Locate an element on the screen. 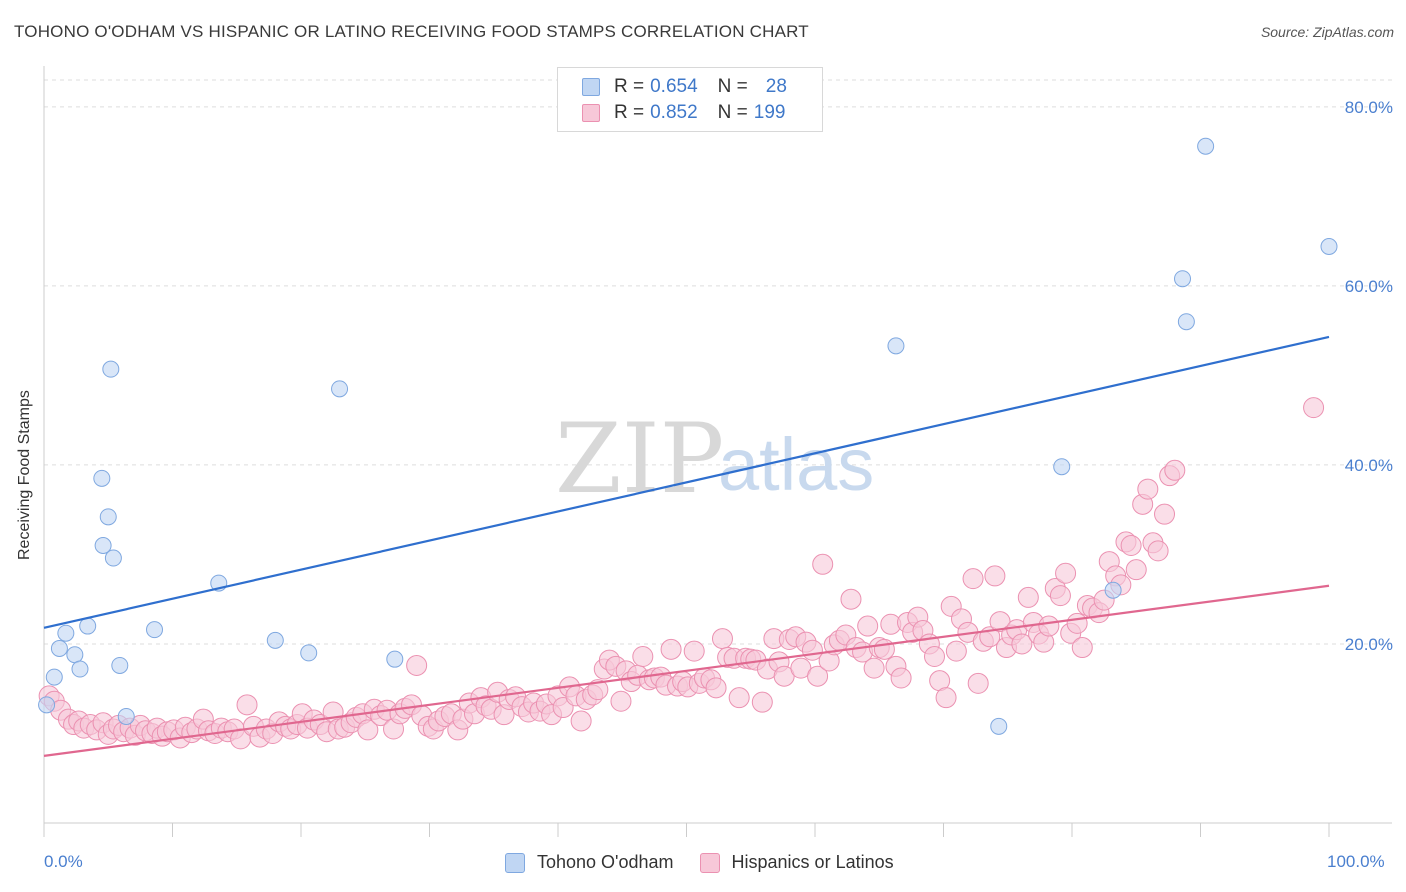  source-label: Source: ZipAtlas.com is located at coordinates (1327, 32).